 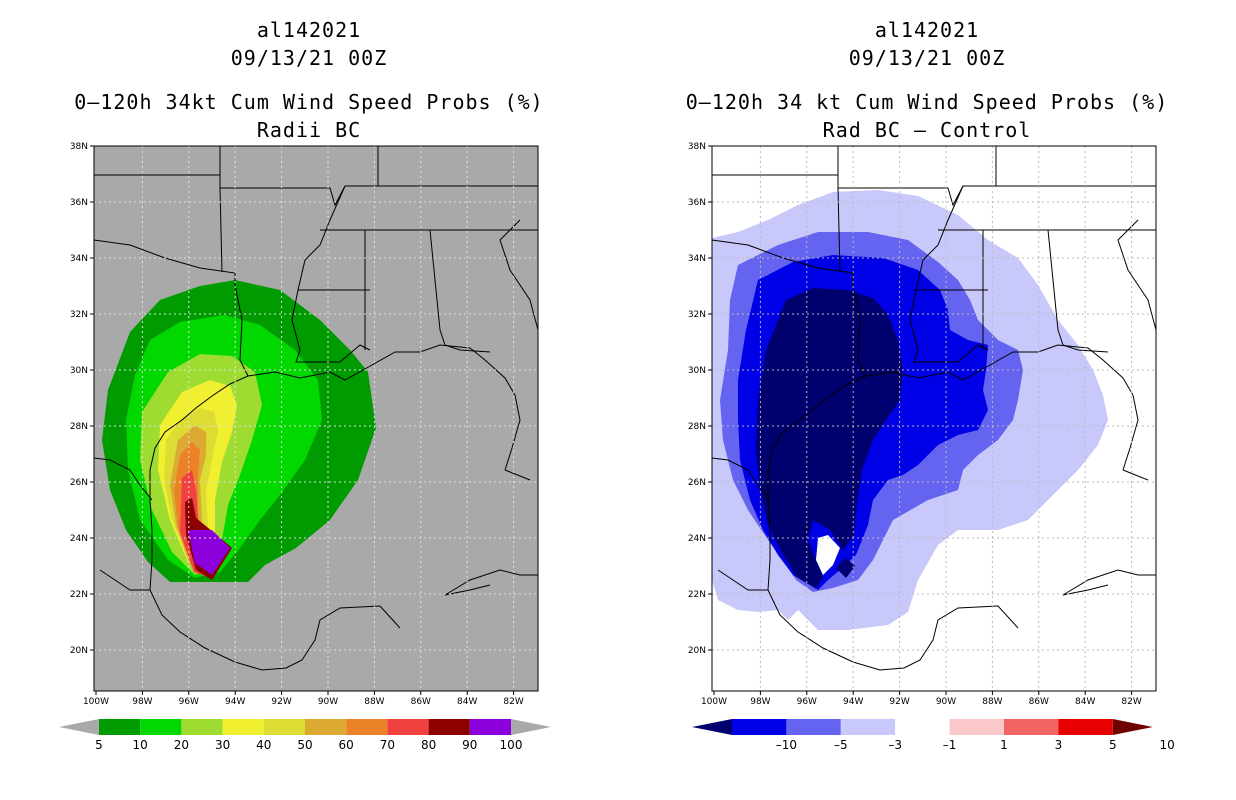 What do you see at coordinates (950, 745) in the screenshot?
I see `colorbar-label: –1` at bounding box center [950, 745].